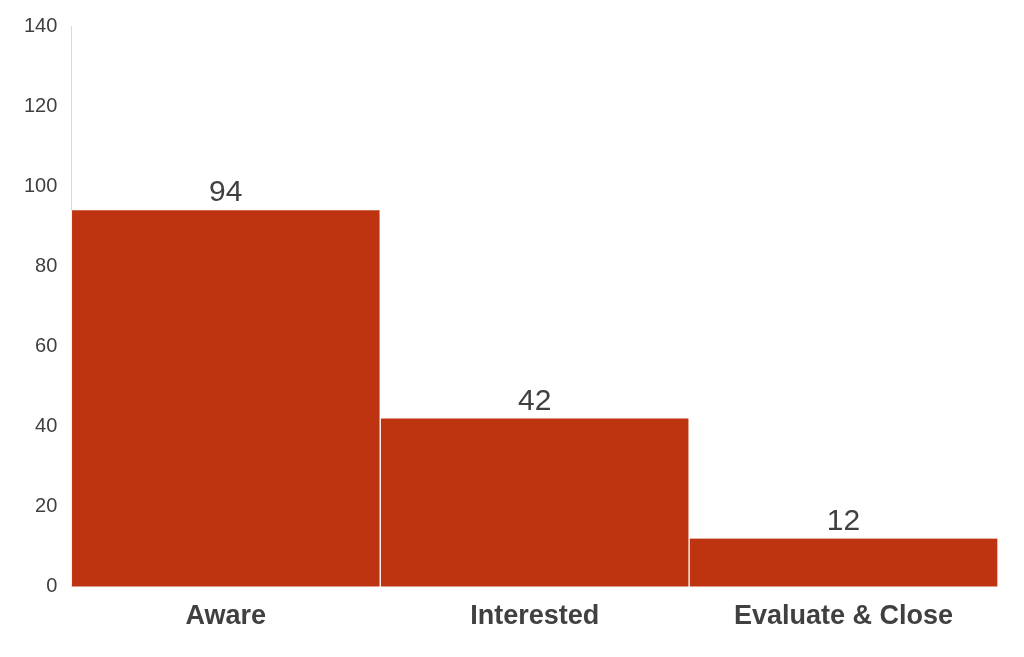 The width and height of the screenshot is (1024, 657). I want to click on y-tick-label: 0, so click(52, 585).